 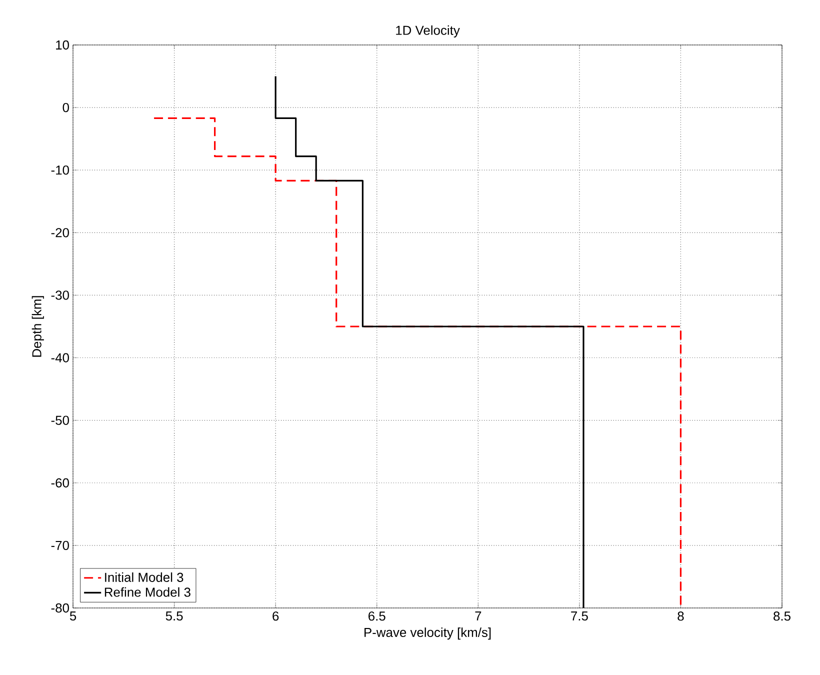 I want to click on y-tick-label: -80, so click(x=60, y=608).